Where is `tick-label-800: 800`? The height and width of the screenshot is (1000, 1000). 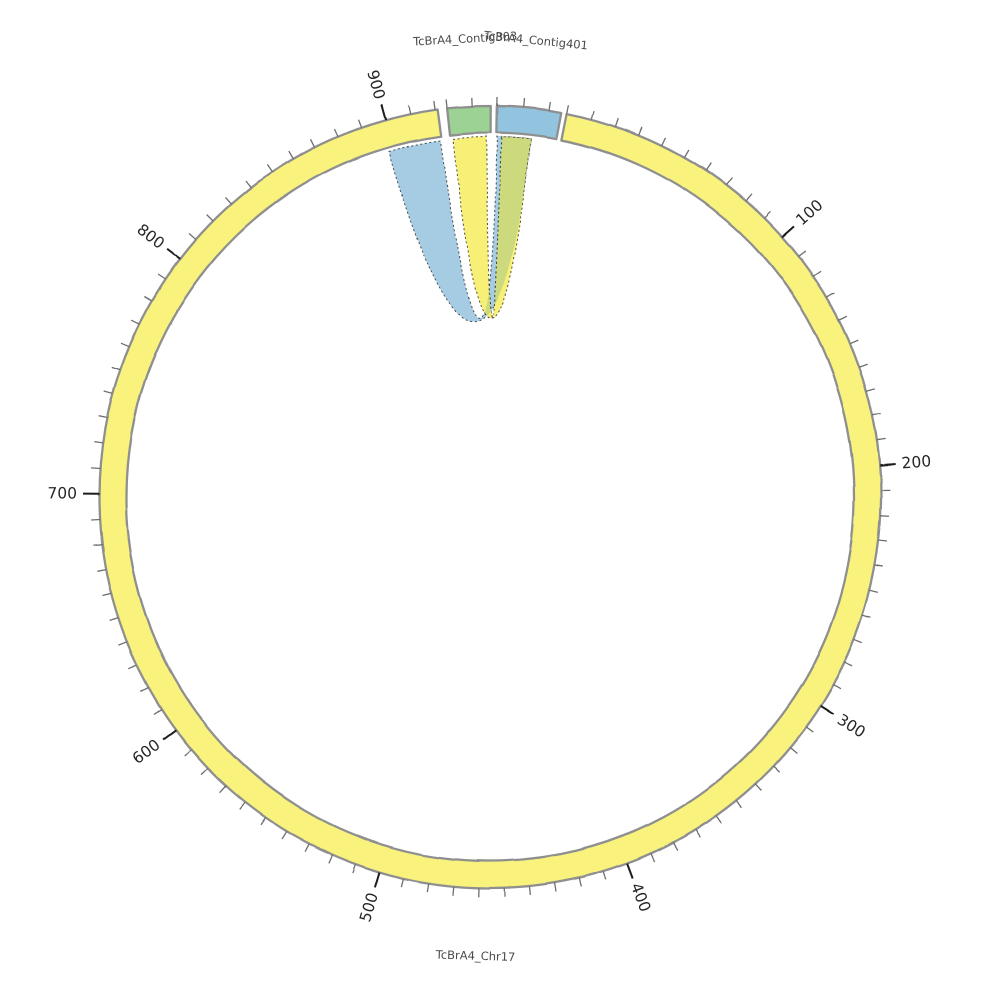
tick-label-800: 800 is located at coordinates (150, 236).